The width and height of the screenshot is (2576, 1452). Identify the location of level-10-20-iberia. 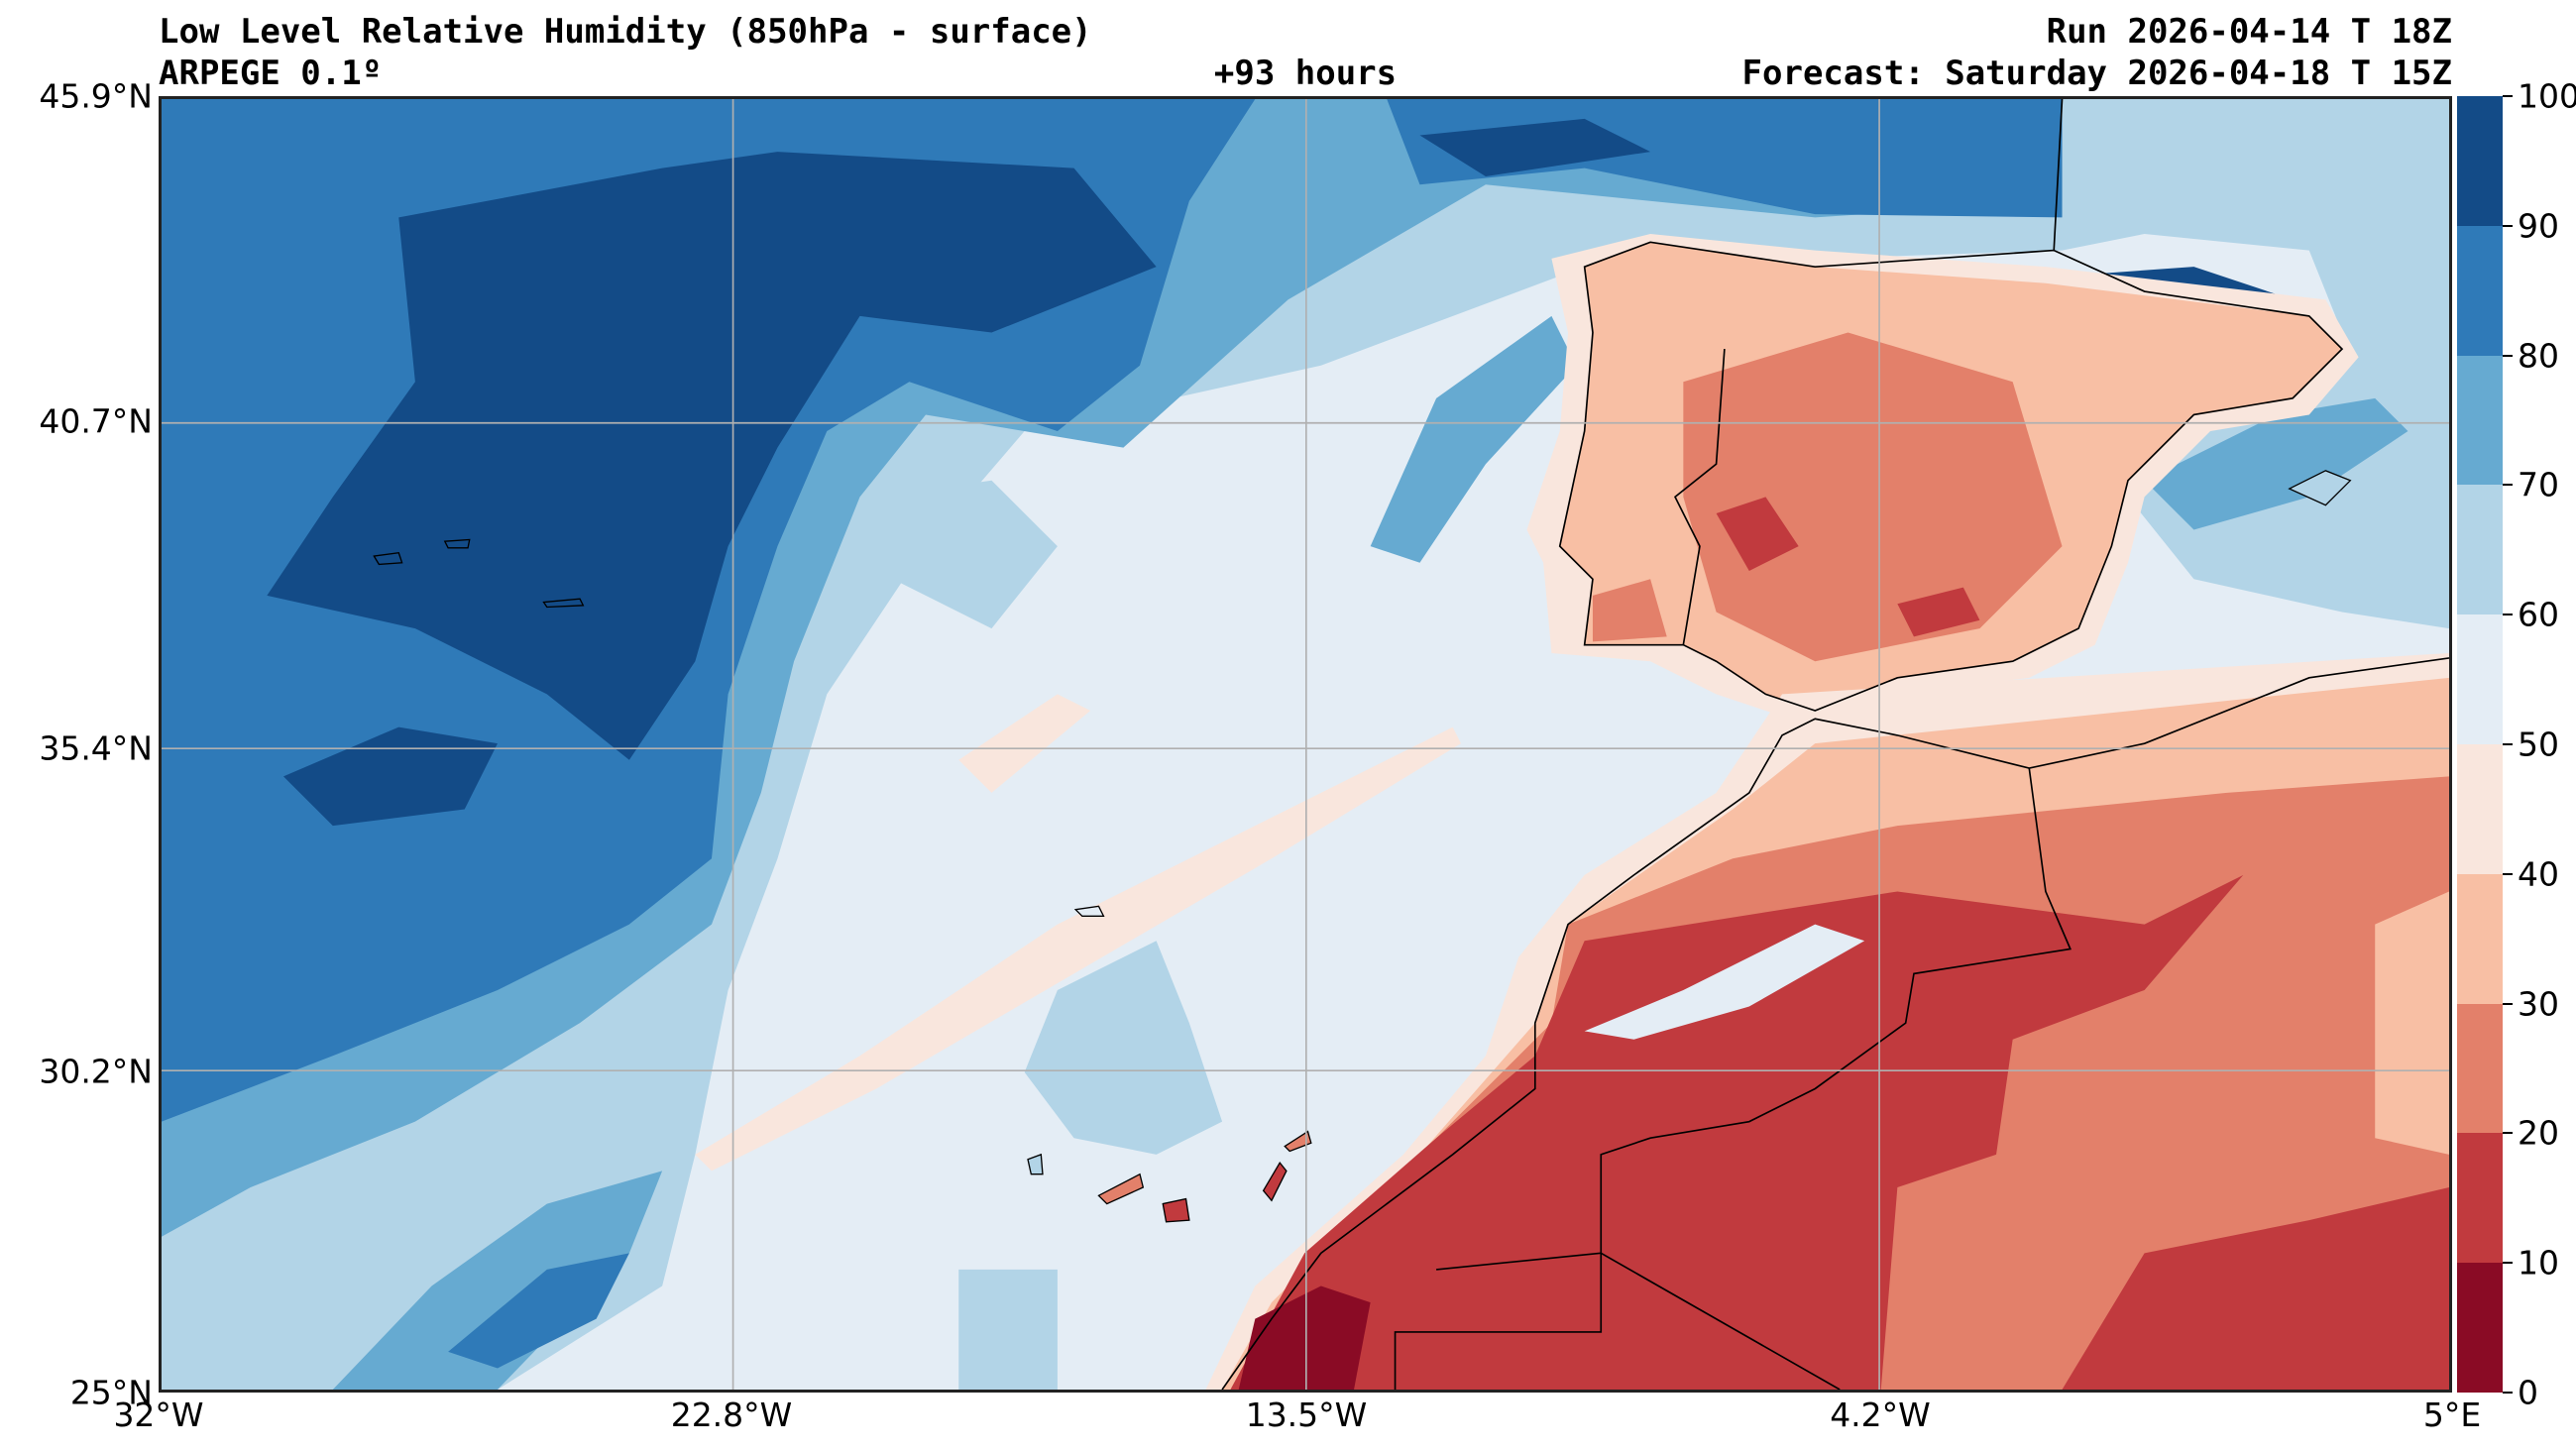
(1938, 612).